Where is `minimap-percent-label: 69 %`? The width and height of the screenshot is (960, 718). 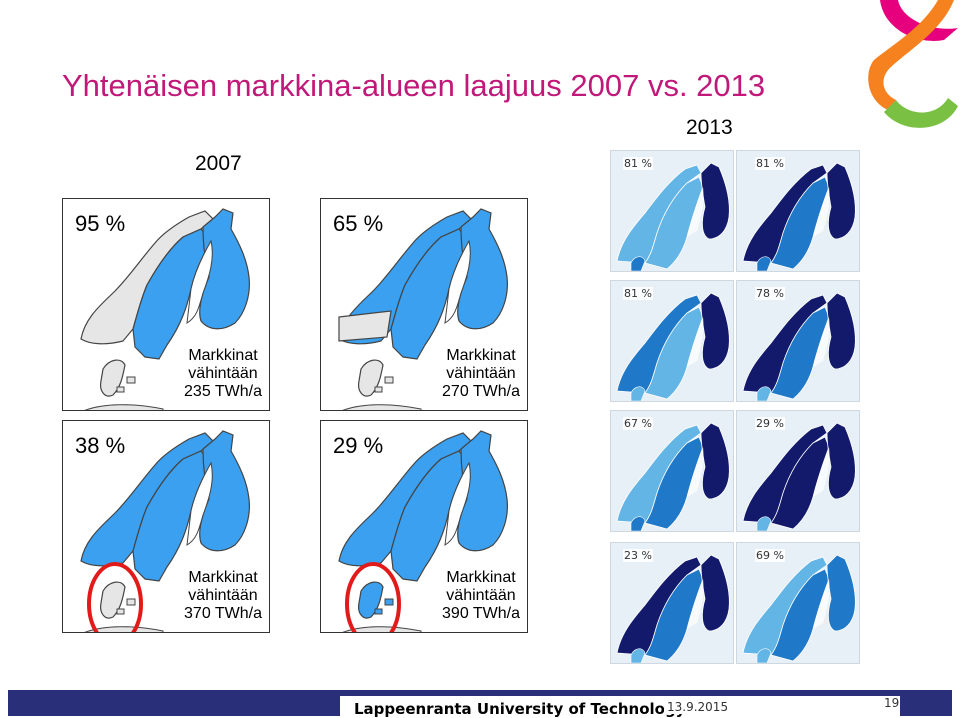
minimap-percent-label: 69 % is located at coordinates (770, 555).